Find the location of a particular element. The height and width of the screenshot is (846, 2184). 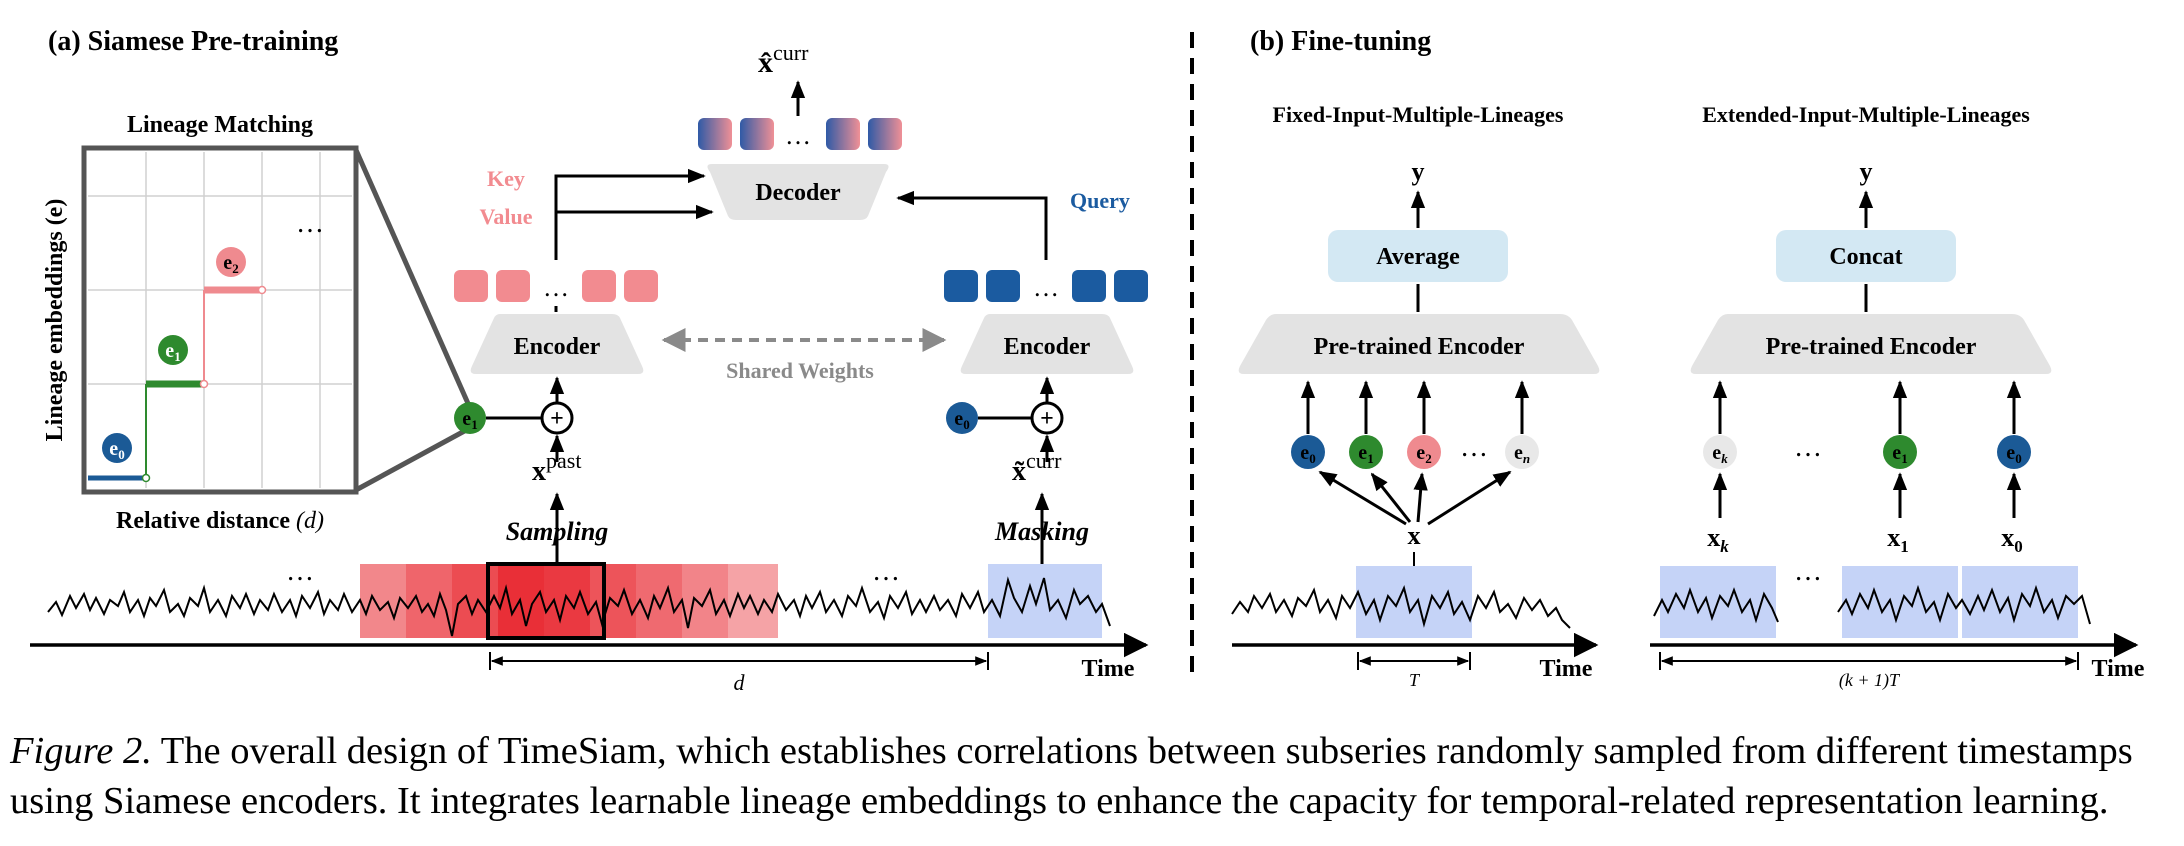

extended-embedding-e0: e0 is located at coordinates (2014, 452).